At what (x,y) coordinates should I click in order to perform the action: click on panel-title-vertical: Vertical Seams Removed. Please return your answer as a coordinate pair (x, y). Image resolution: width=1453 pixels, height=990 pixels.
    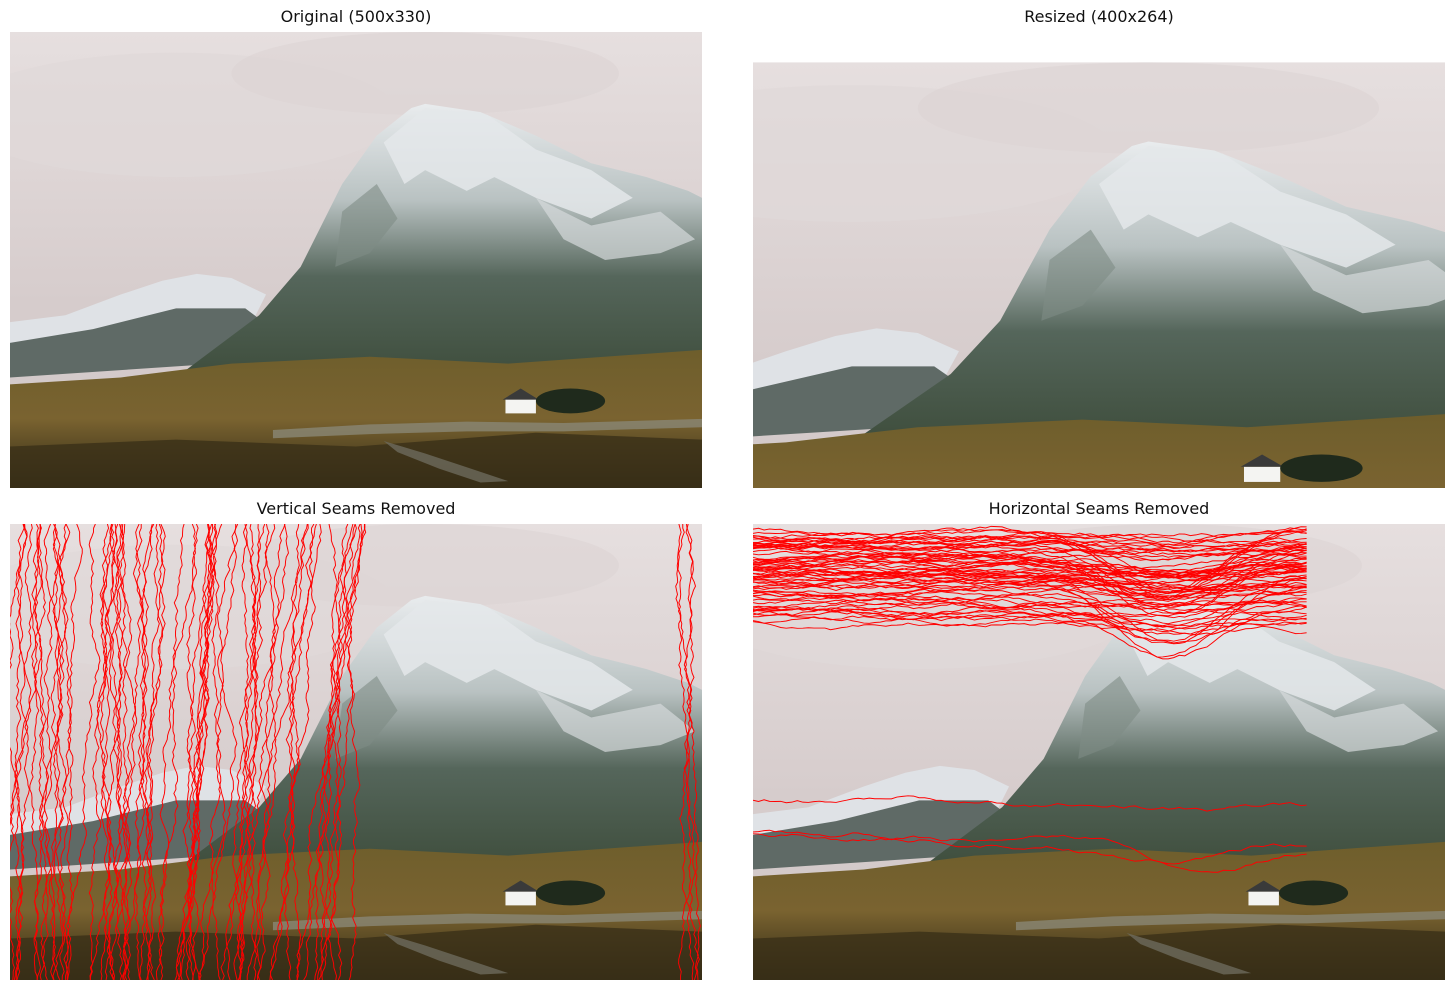
    Looking at the image, I should click on (356, 508).